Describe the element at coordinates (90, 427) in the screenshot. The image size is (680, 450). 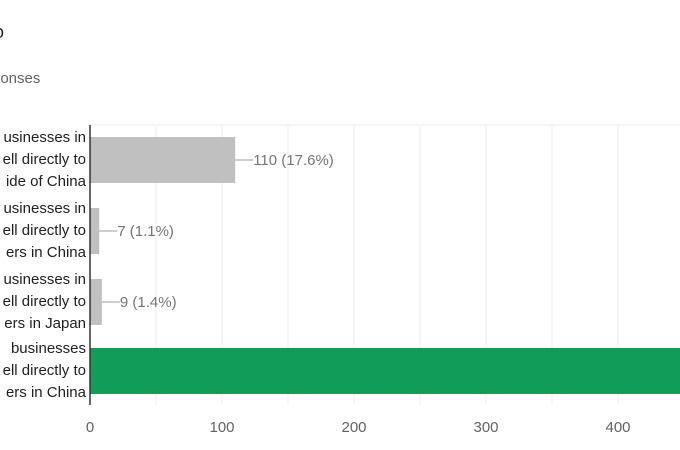
I see `x-tick-label: 0` at that location.